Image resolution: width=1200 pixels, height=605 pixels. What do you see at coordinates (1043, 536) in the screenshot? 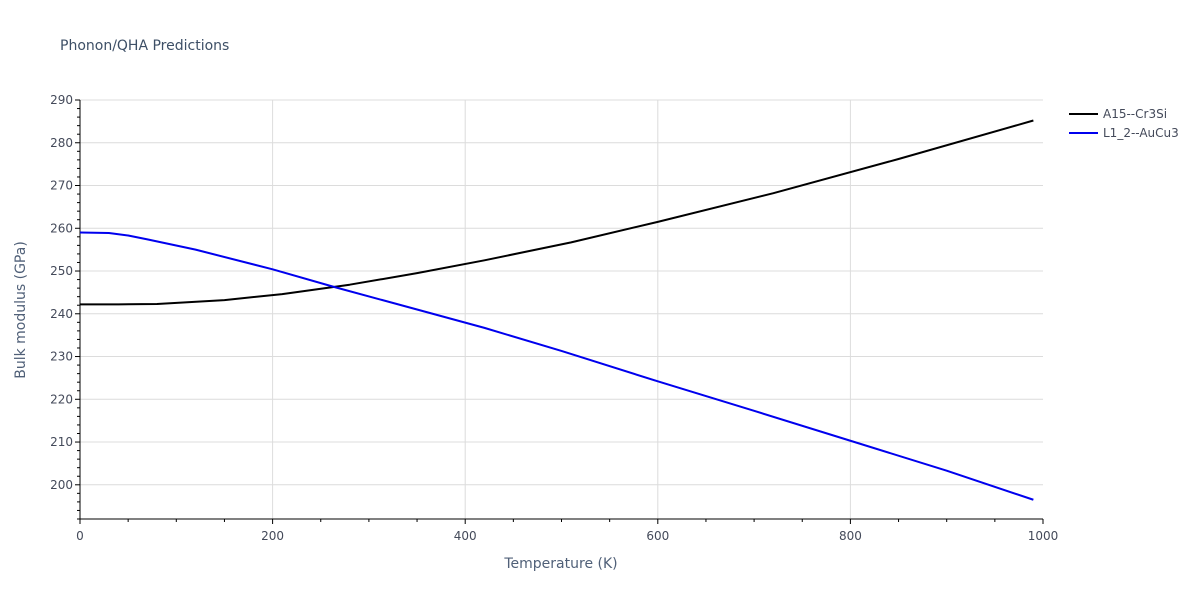
I see `x-tick-label: 1000` at bounding box center [1043, 536].